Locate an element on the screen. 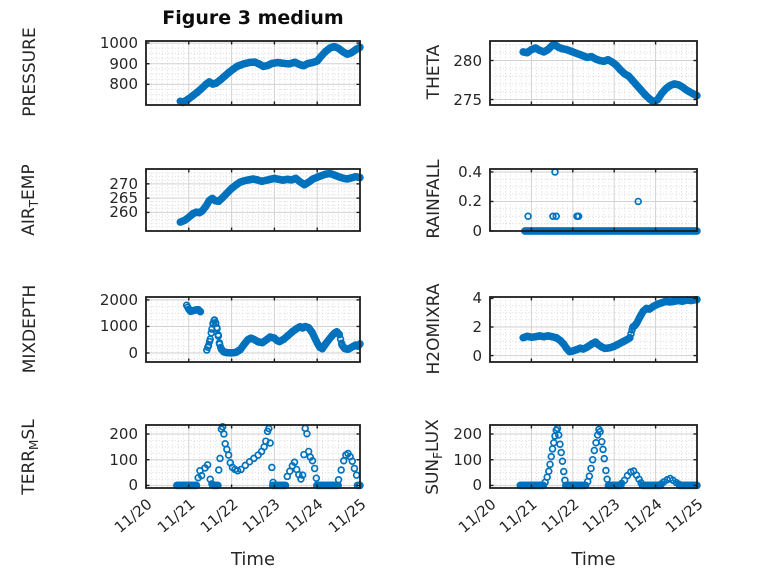  subplot-theta is located at coordinates (593, 73).